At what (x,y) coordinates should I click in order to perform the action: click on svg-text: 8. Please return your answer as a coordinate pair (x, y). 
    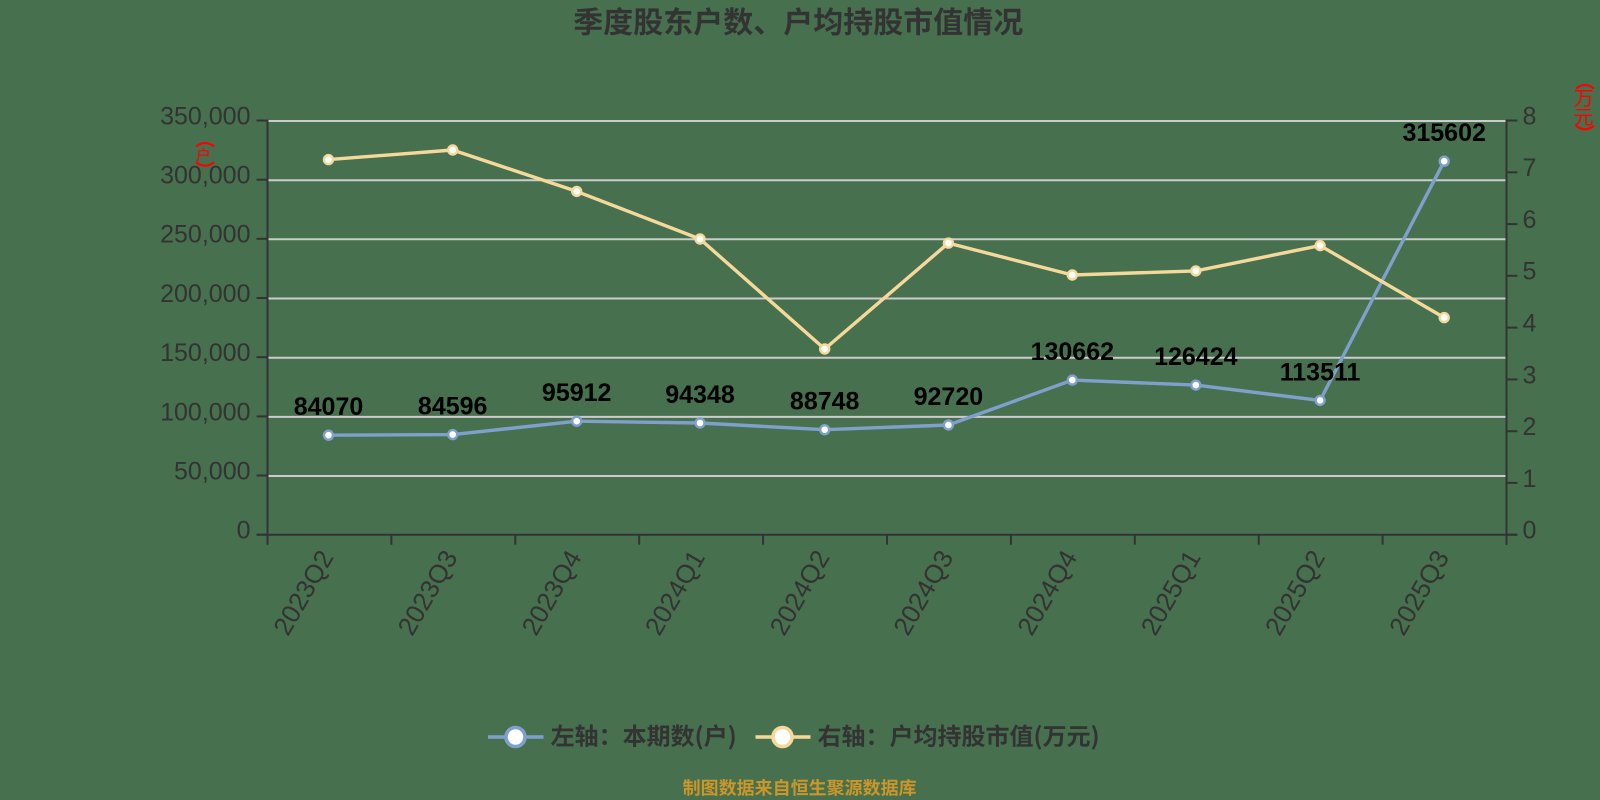
    Looking at the image, I should click on (1530, 116).